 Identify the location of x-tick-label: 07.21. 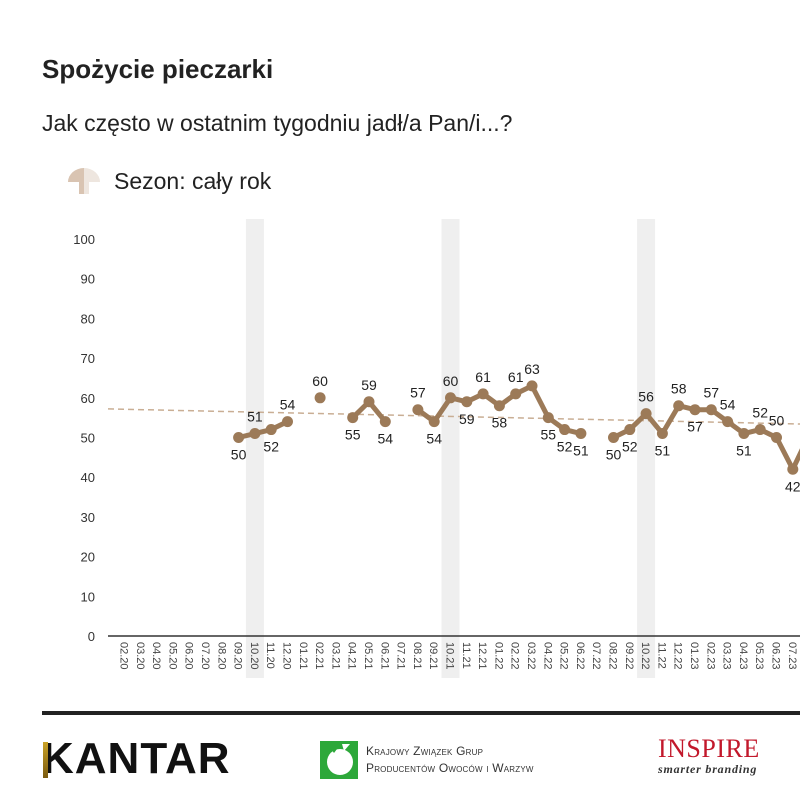
(401, 656).